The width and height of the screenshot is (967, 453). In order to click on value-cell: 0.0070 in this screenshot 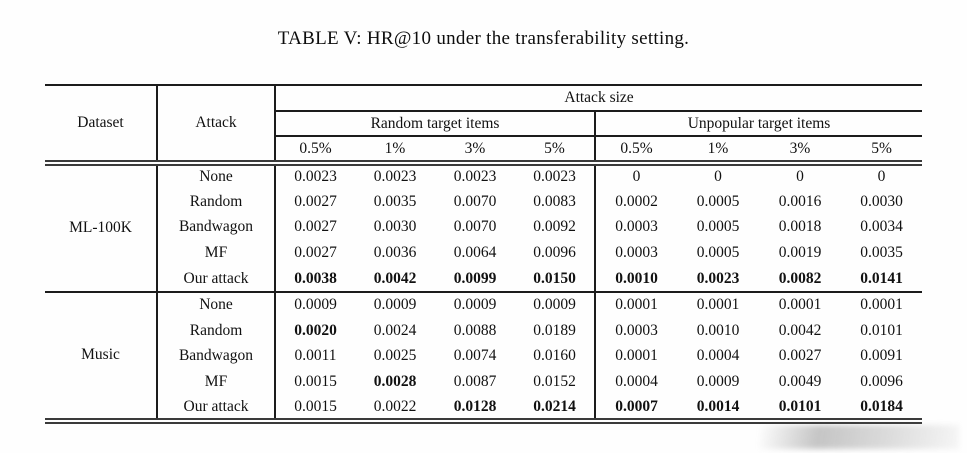, I will do `click(475, 227)`.